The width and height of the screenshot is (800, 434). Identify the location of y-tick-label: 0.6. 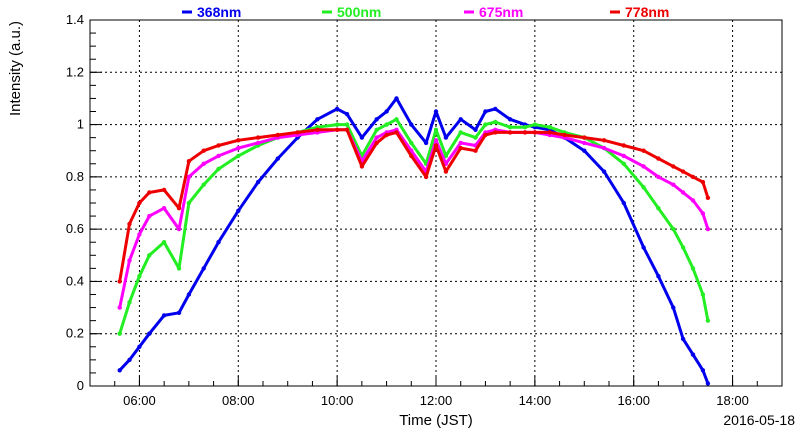
(75, 228).